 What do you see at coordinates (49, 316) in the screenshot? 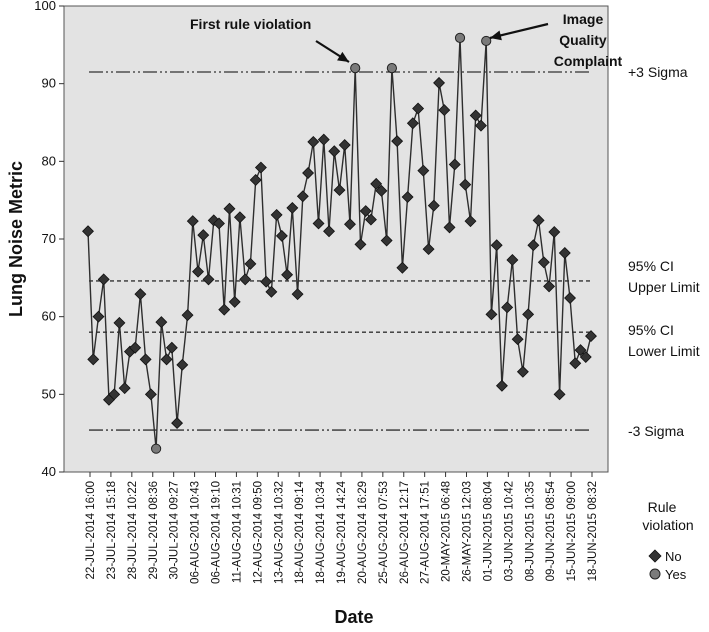
I see `y-tick-label: 60` at bounding box center [49, 316].